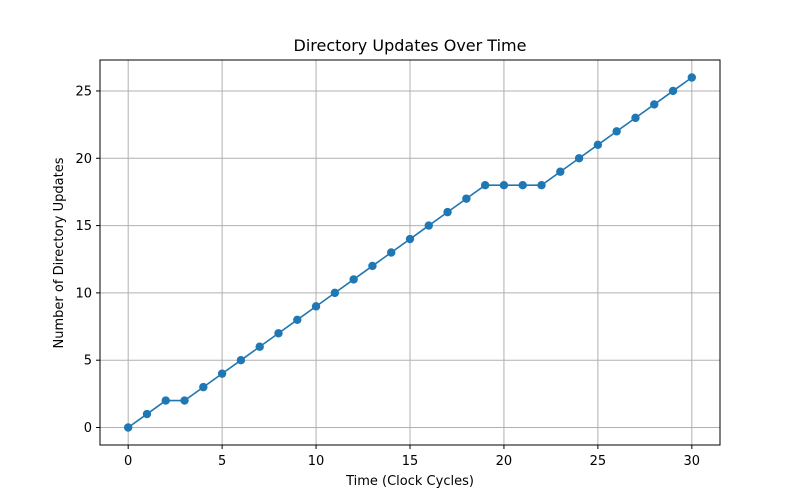 The image size is (800, 504). Describe the element at coordinates (128, 461) in the screenshot. I see `x-tick-label: 0` at that location.